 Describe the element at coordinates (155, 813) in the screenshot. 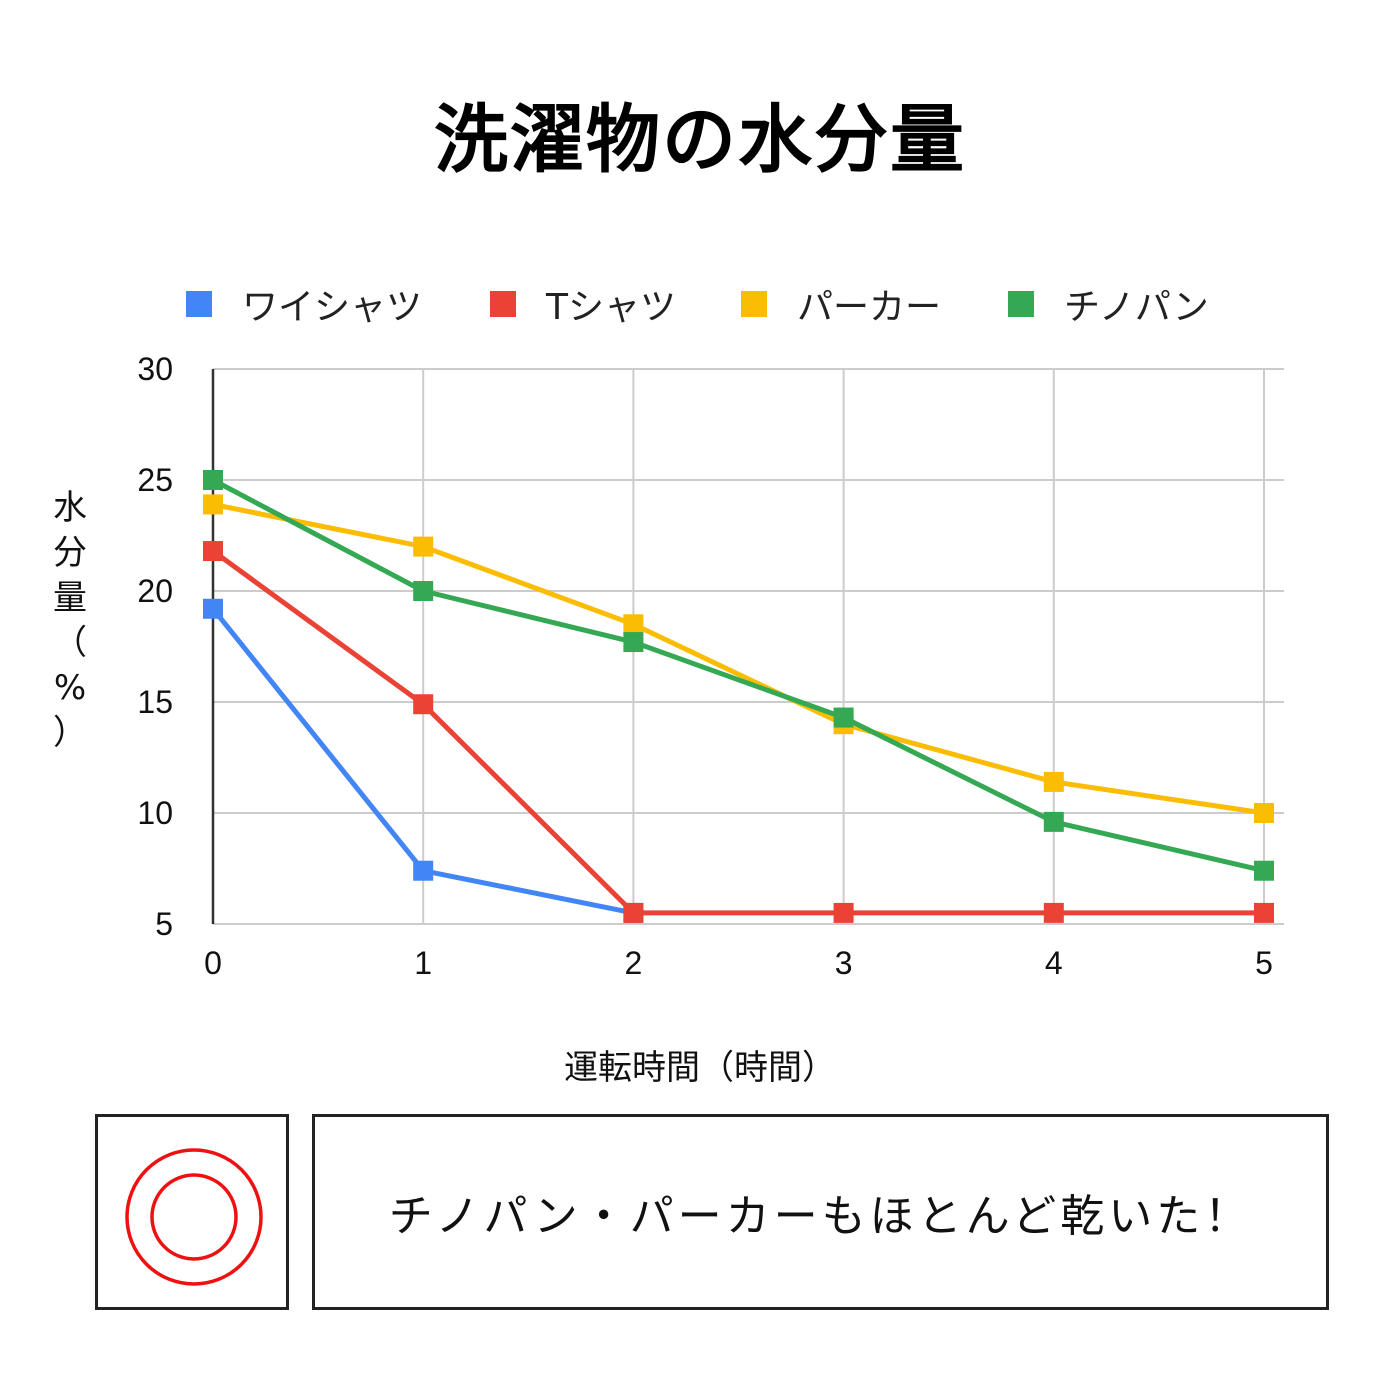

I see `y-tick-label: 10` at that location.